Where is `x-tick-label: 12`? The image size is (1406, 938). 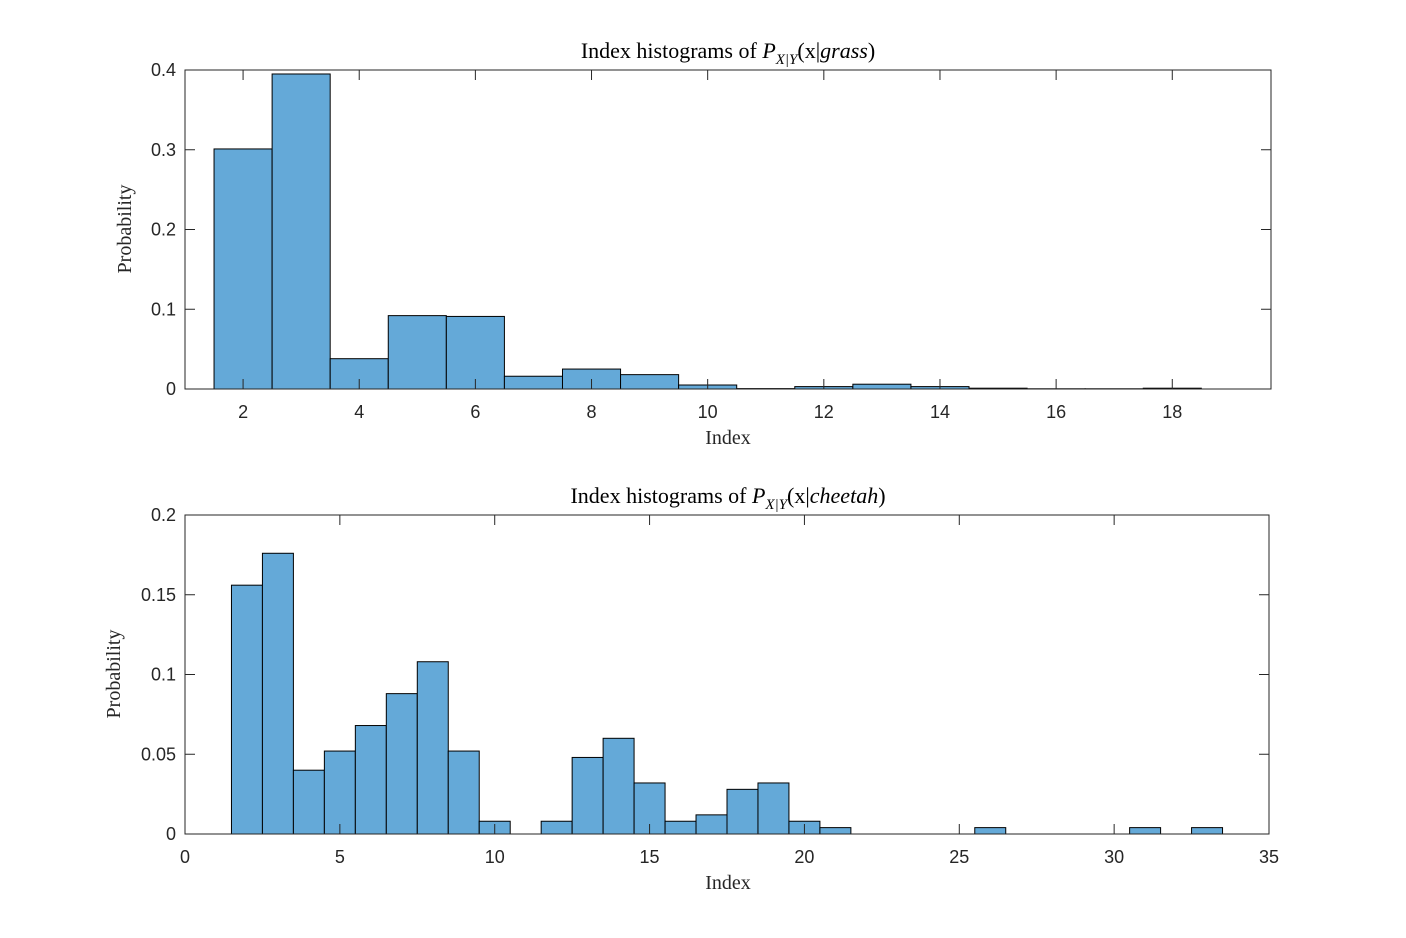
x-tick-label: 12 is located at coordinates (824, 412).